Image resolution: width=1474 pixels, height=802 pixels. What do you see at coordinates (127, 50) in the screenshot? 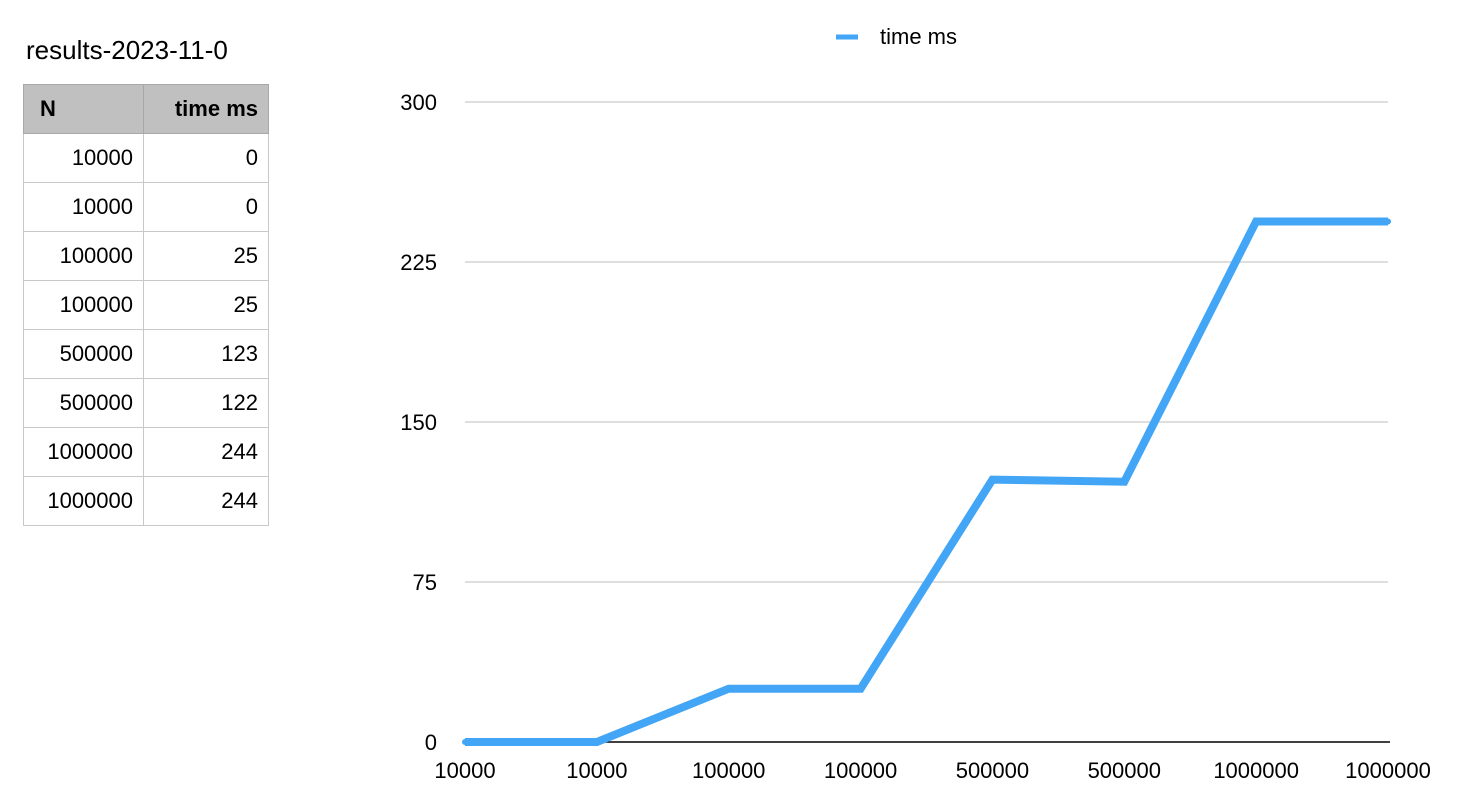
I see `sheet-title: results-2023-11-0` at bounding box center [127, 50].